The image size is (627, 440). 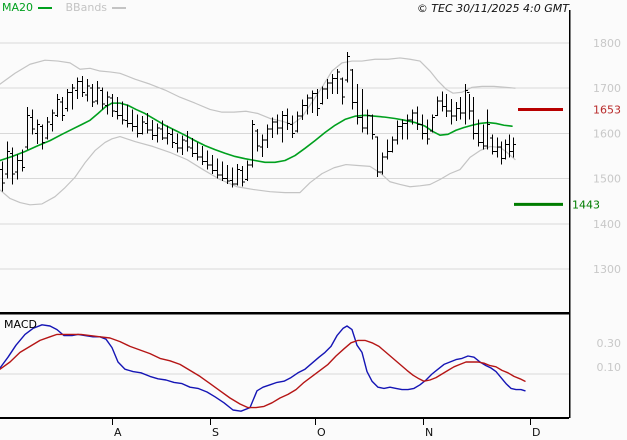 What do you see at coordinates (607, 269) in the screenshot?
I see `price-axis-label: 1300` at bounding box center [607, 269].